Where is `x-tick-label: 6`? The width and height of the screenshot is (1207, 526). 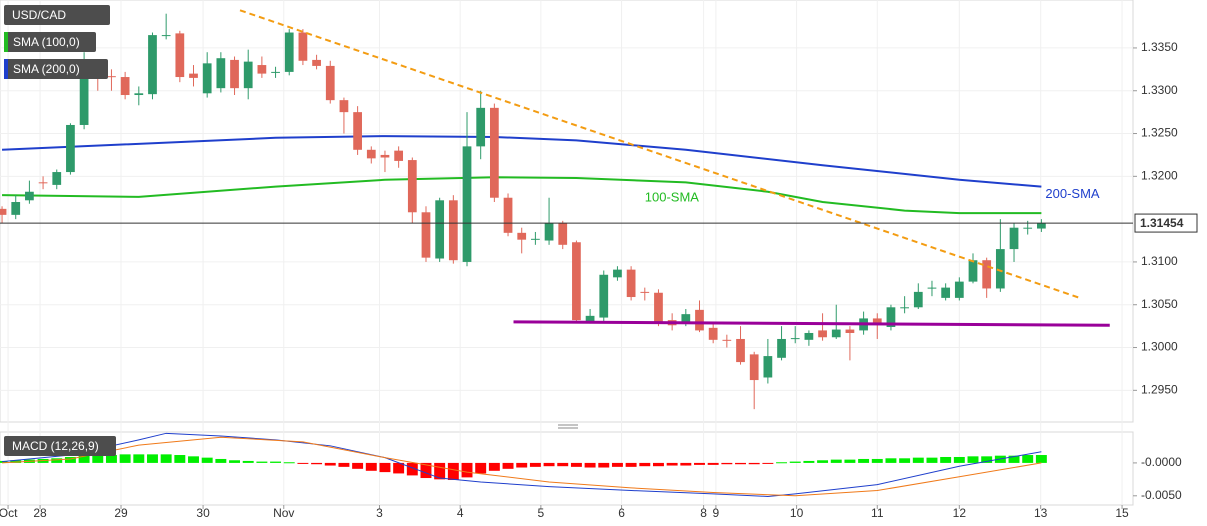
x-tick-label: 6 is located at coordinates (621, 513).